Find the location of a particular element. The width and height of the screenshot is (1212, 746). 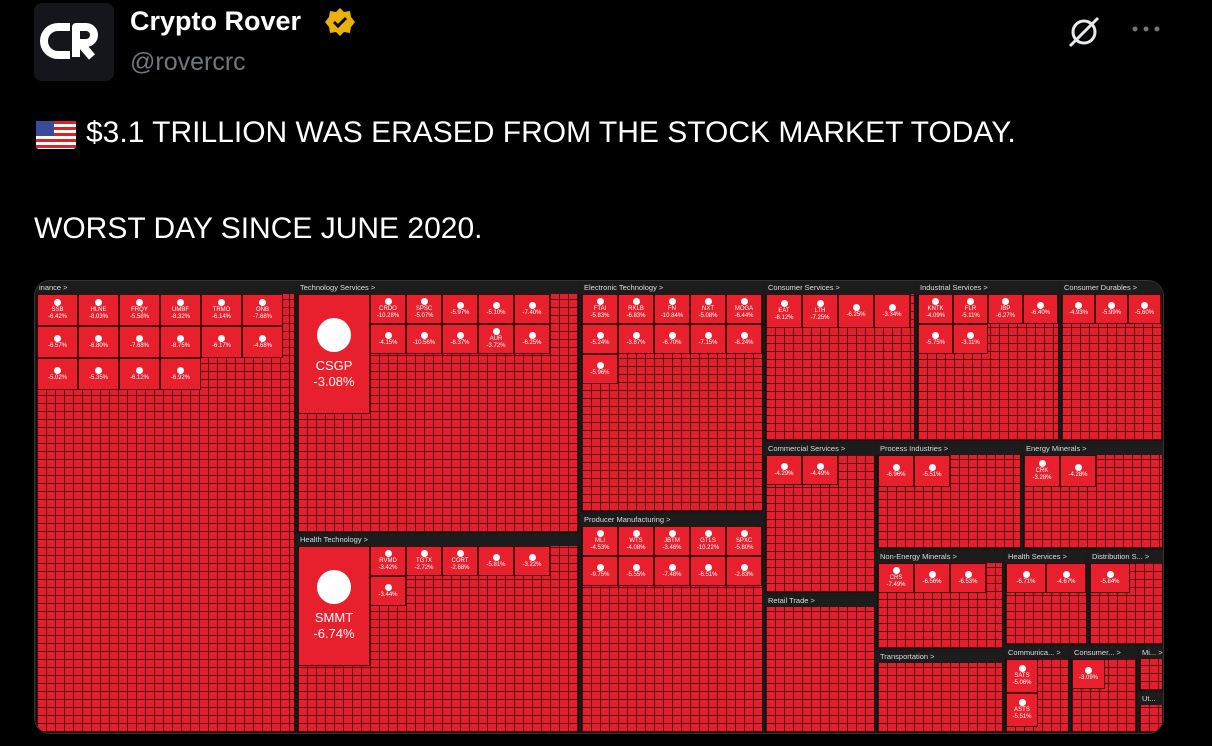

stock-tile: ASTS -5.51% is located at coordinates (1022, 710).